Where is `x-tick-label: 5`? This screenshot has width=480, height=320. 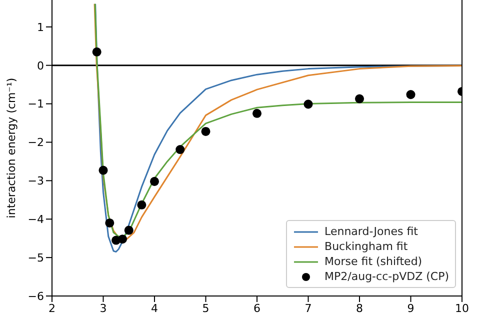
x-tick-label: 5 is located at coordinates (206, 308).